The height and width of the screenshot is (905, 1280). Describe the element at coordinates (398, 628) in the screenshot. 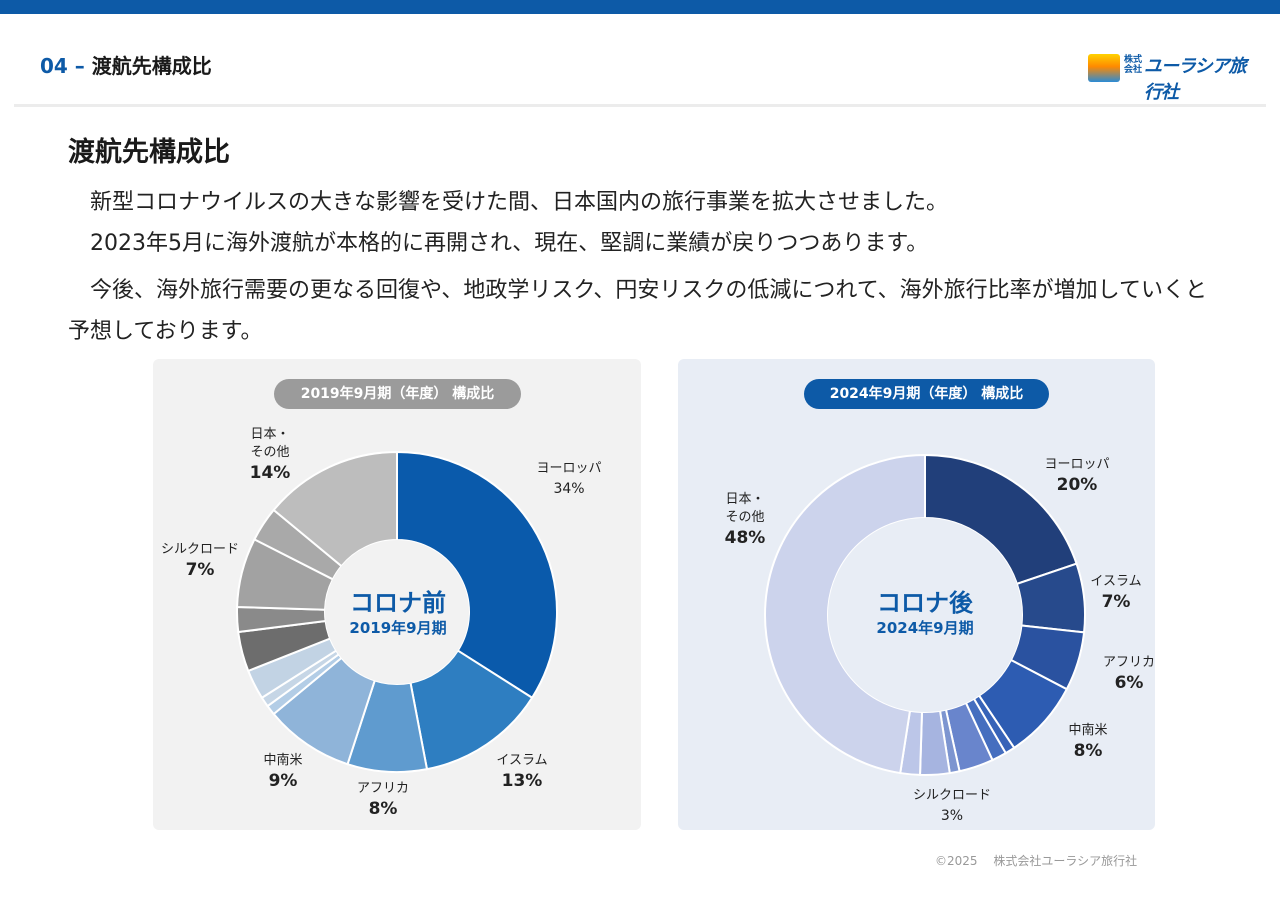

I see `center-subtitle-2019: 2019年9月期` at that location.